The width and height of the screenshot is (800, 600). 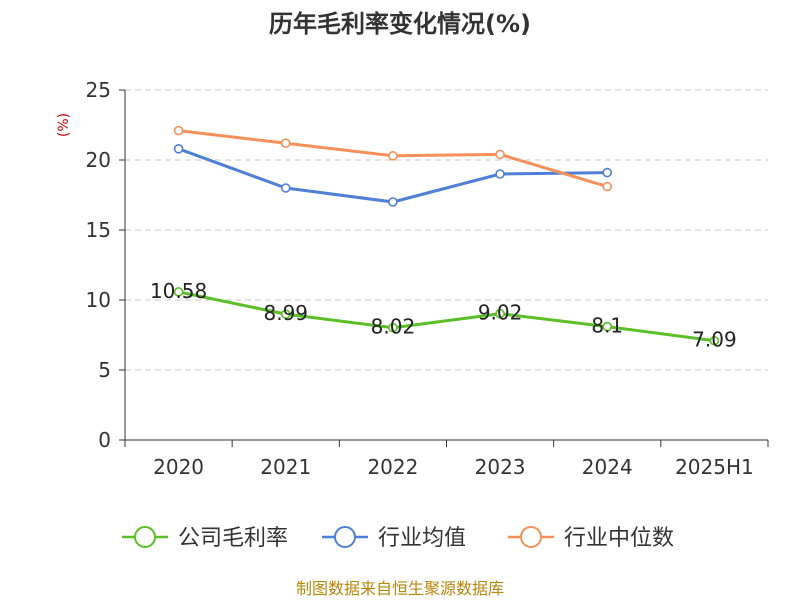 I want to click on y-tick-label: 15, so click(x=98, y=230).